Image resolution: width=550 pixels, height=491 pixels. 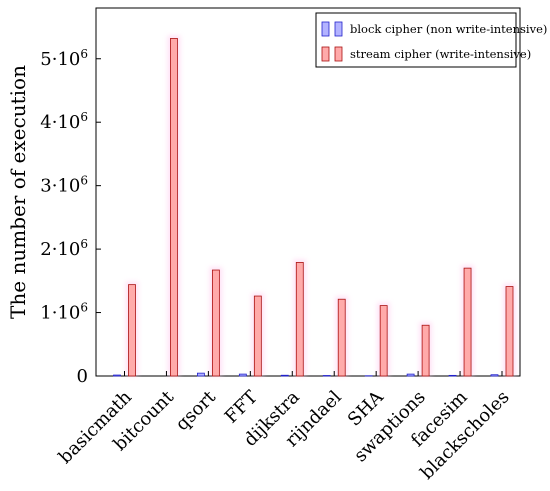 What do you see at coordinates (416, 40) in the screenshot?
I see `legend-box` at bounding box center [416, 40].